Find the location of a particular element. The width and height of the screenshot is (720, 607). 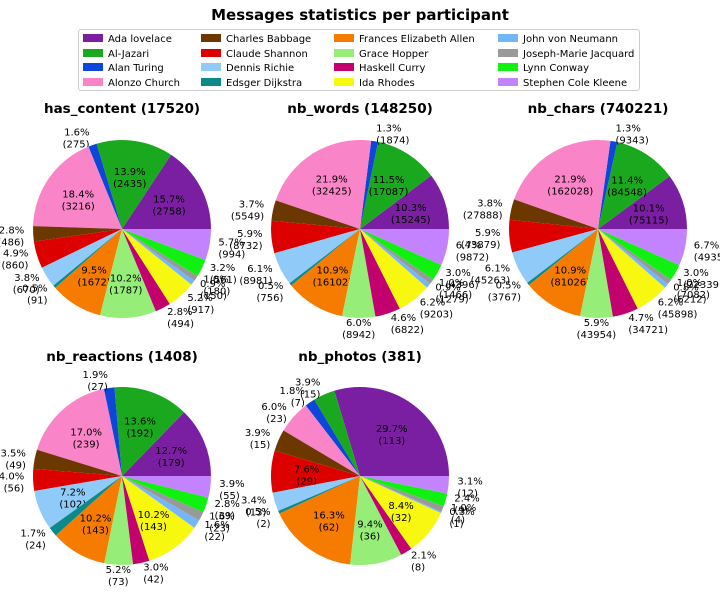

legend-item: Joseph-Marie Jacquard is located at coordinates (566, 55).